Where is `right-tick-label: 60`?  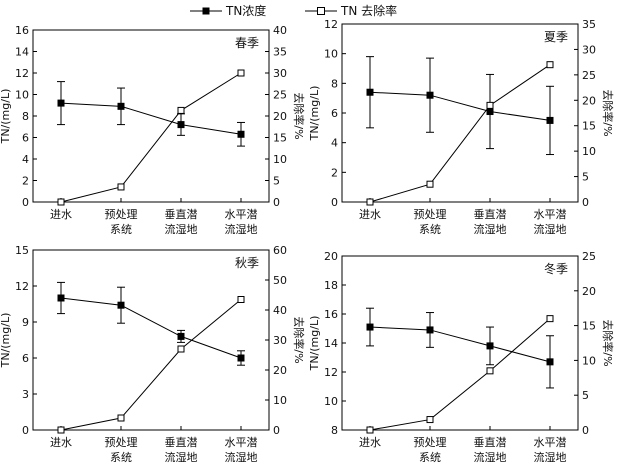 right-tick-label: 60 is located at coordinates (280, 250).